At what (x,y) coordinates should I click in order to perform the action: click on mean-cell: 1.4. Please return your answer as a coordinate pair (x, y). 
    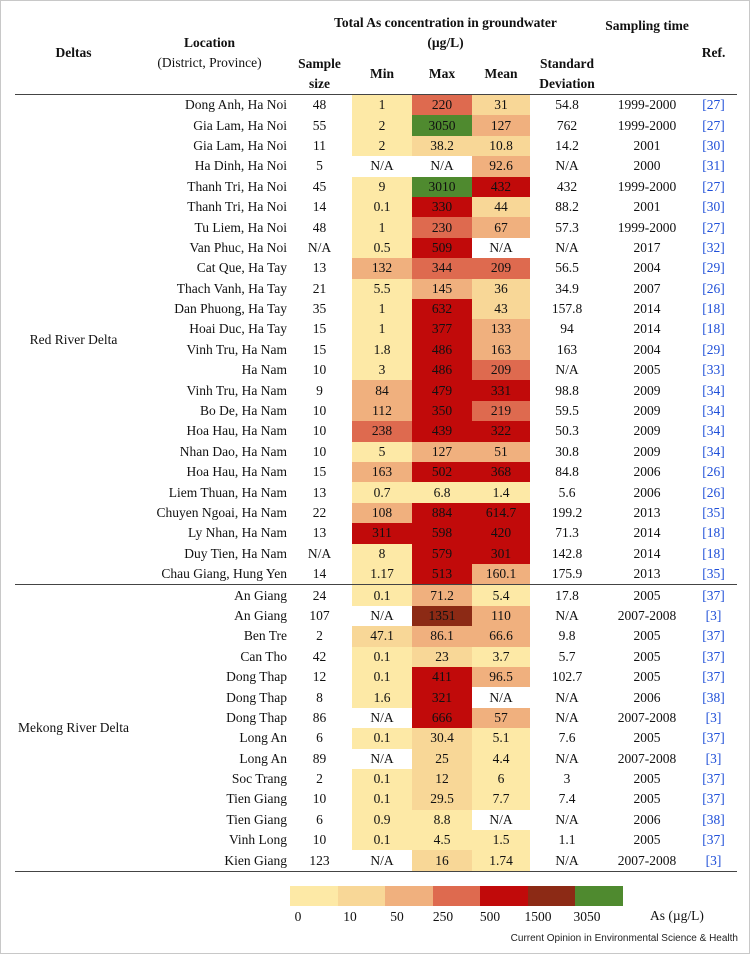
    Looking at the image, I should click on (501, 492).